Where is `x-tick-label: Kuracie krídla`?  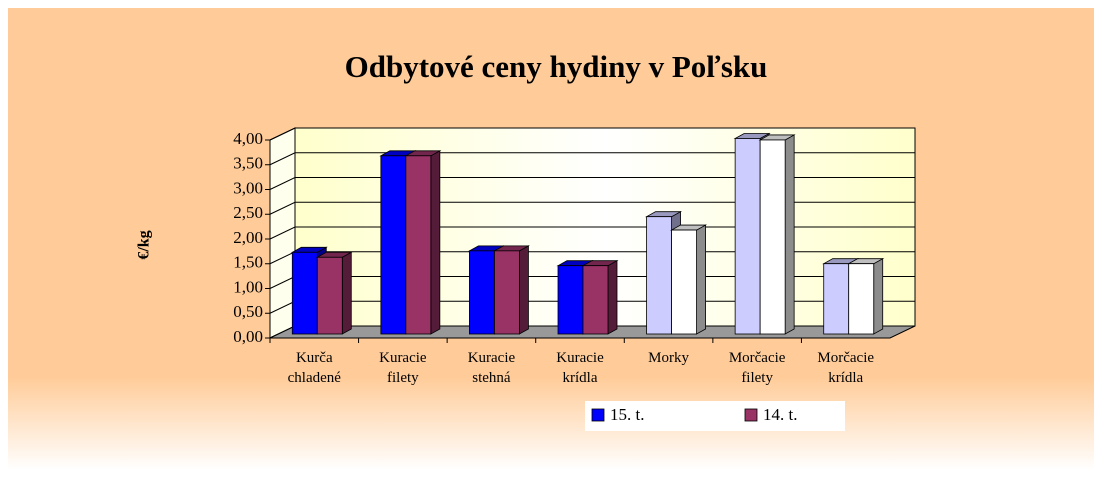
x-tick-label: Kuracie krídla is located at coordinates (580, 368).